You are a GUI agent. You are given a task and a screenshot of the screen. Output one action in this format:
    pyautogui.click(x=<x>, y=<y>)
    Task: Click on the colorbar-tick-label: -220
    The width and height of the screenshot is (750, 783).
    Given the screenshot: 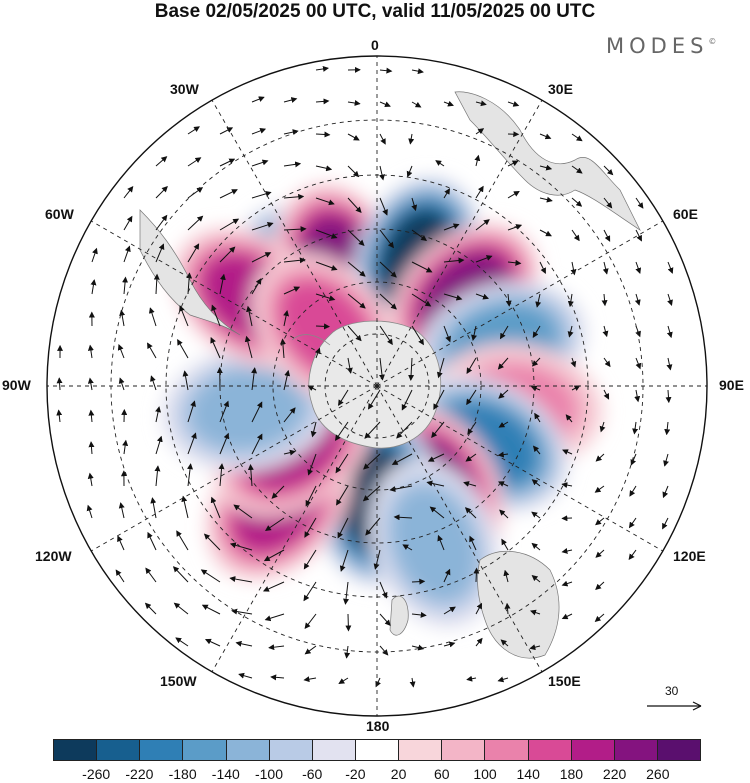 What is the action you would take?
    pyautogui.click(x=139, y=774)
    